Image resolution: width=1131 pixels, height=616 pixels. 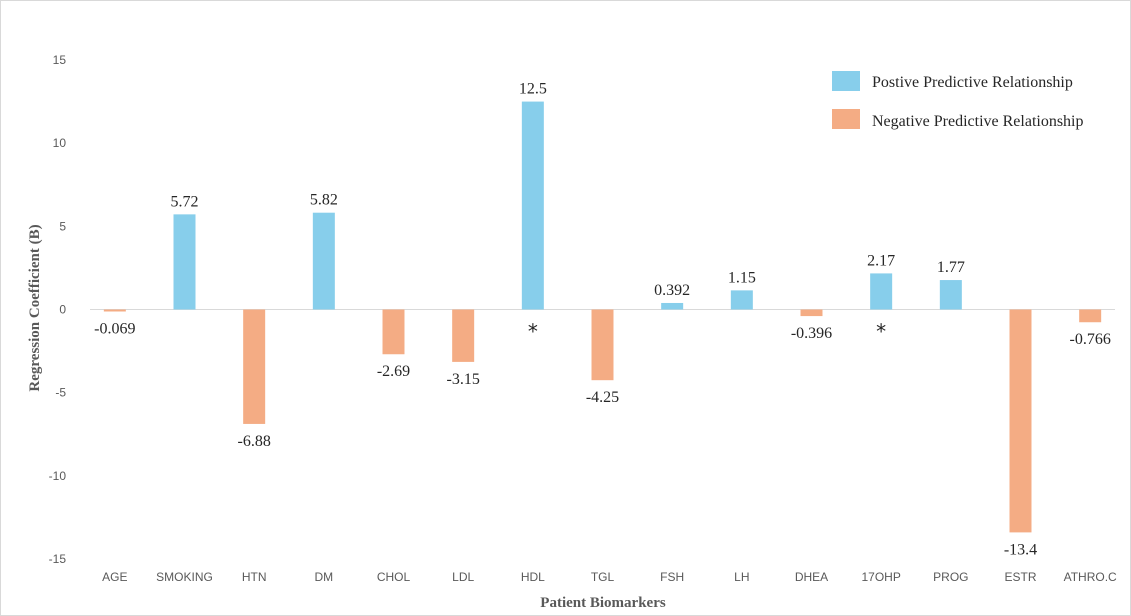 What do you see at coordinates (60, 143) in the screenshot?
I see `y-tick-label: 10` at bounding box center [60, 143].